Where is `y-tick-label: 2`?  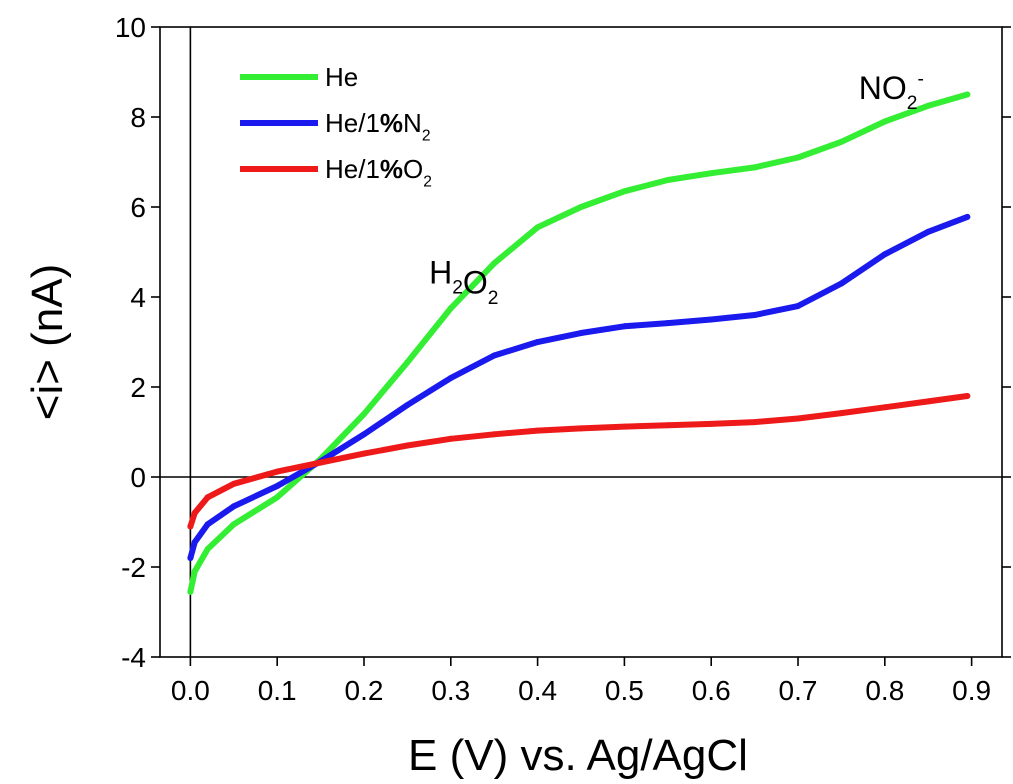
y-tick-label: 2 is located at coordinates (138, 387).